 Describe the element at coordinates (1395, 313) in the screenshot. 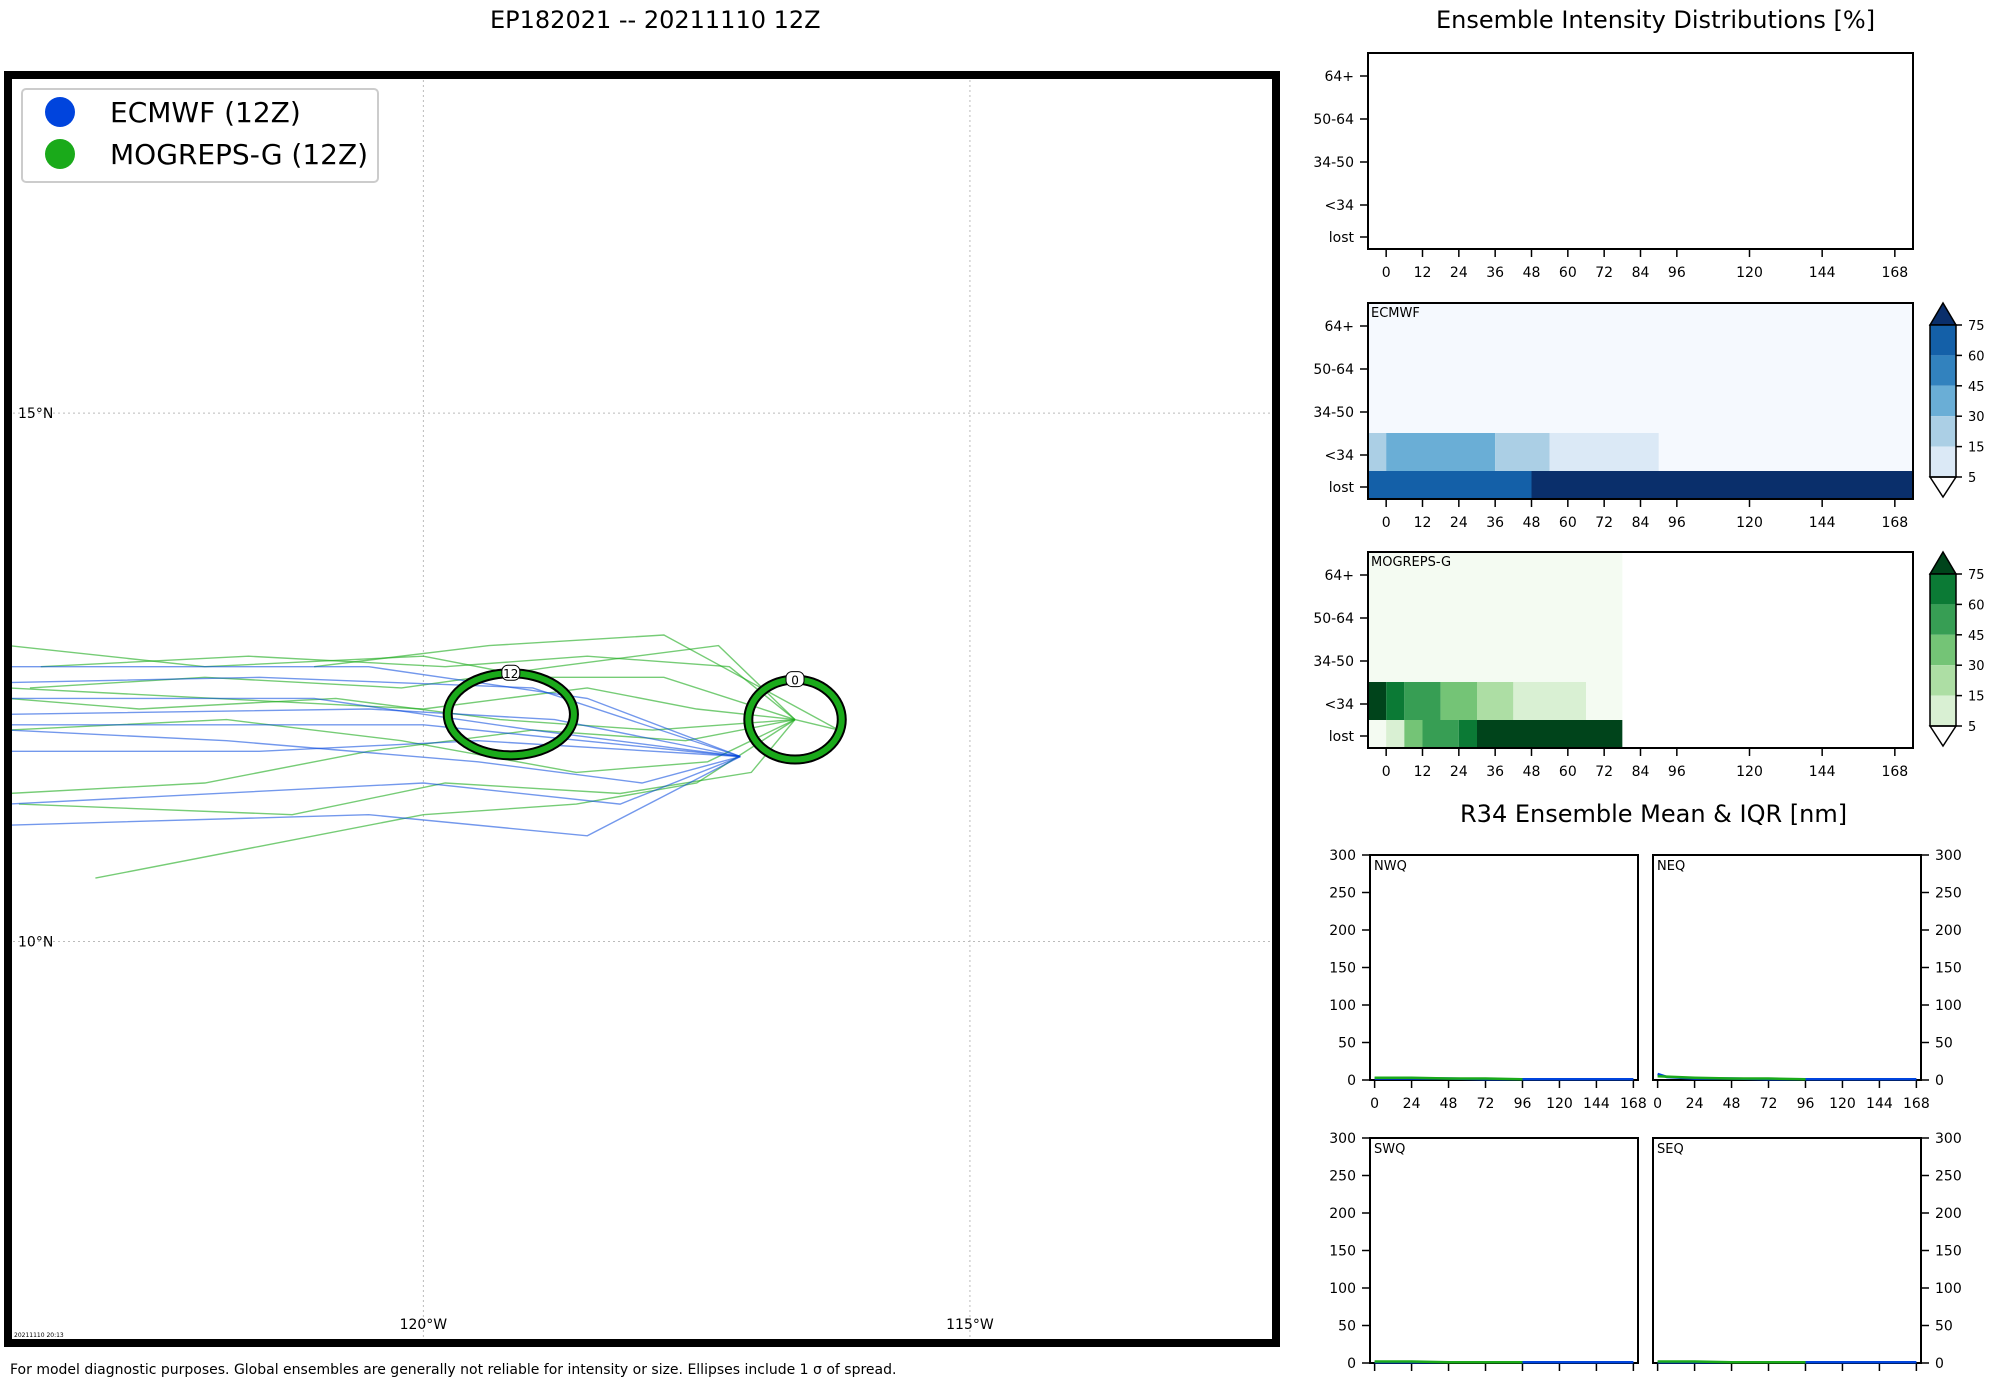

I see `panel-label: ECMWF` at that location.